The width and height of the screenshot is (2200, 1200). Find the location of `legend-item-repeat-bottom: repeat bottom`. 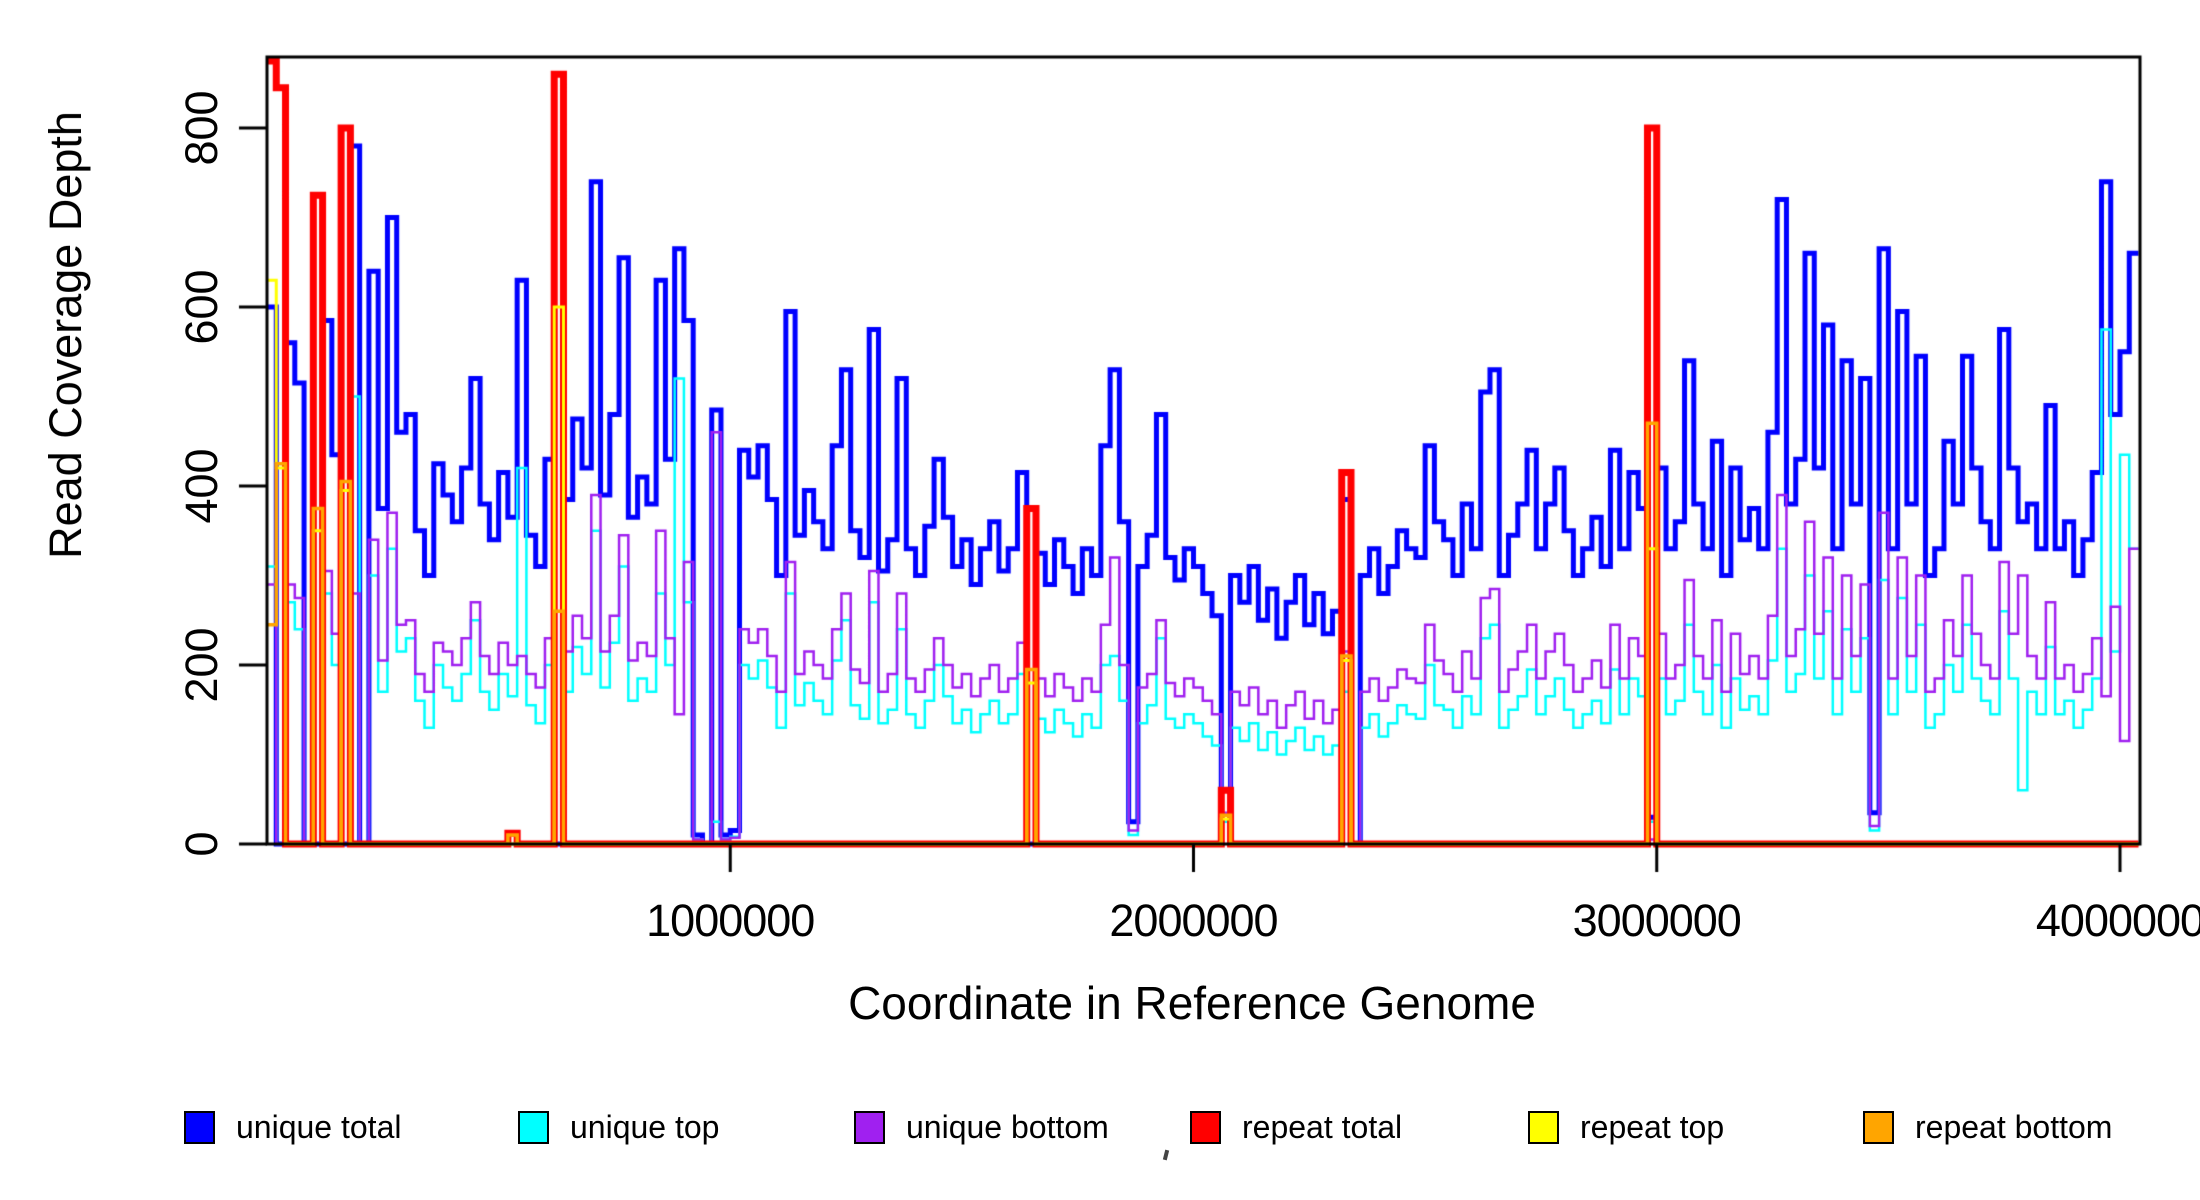

legend-item-repeat-bottom: repeat bottom is located at coordinates (1987, 1127).